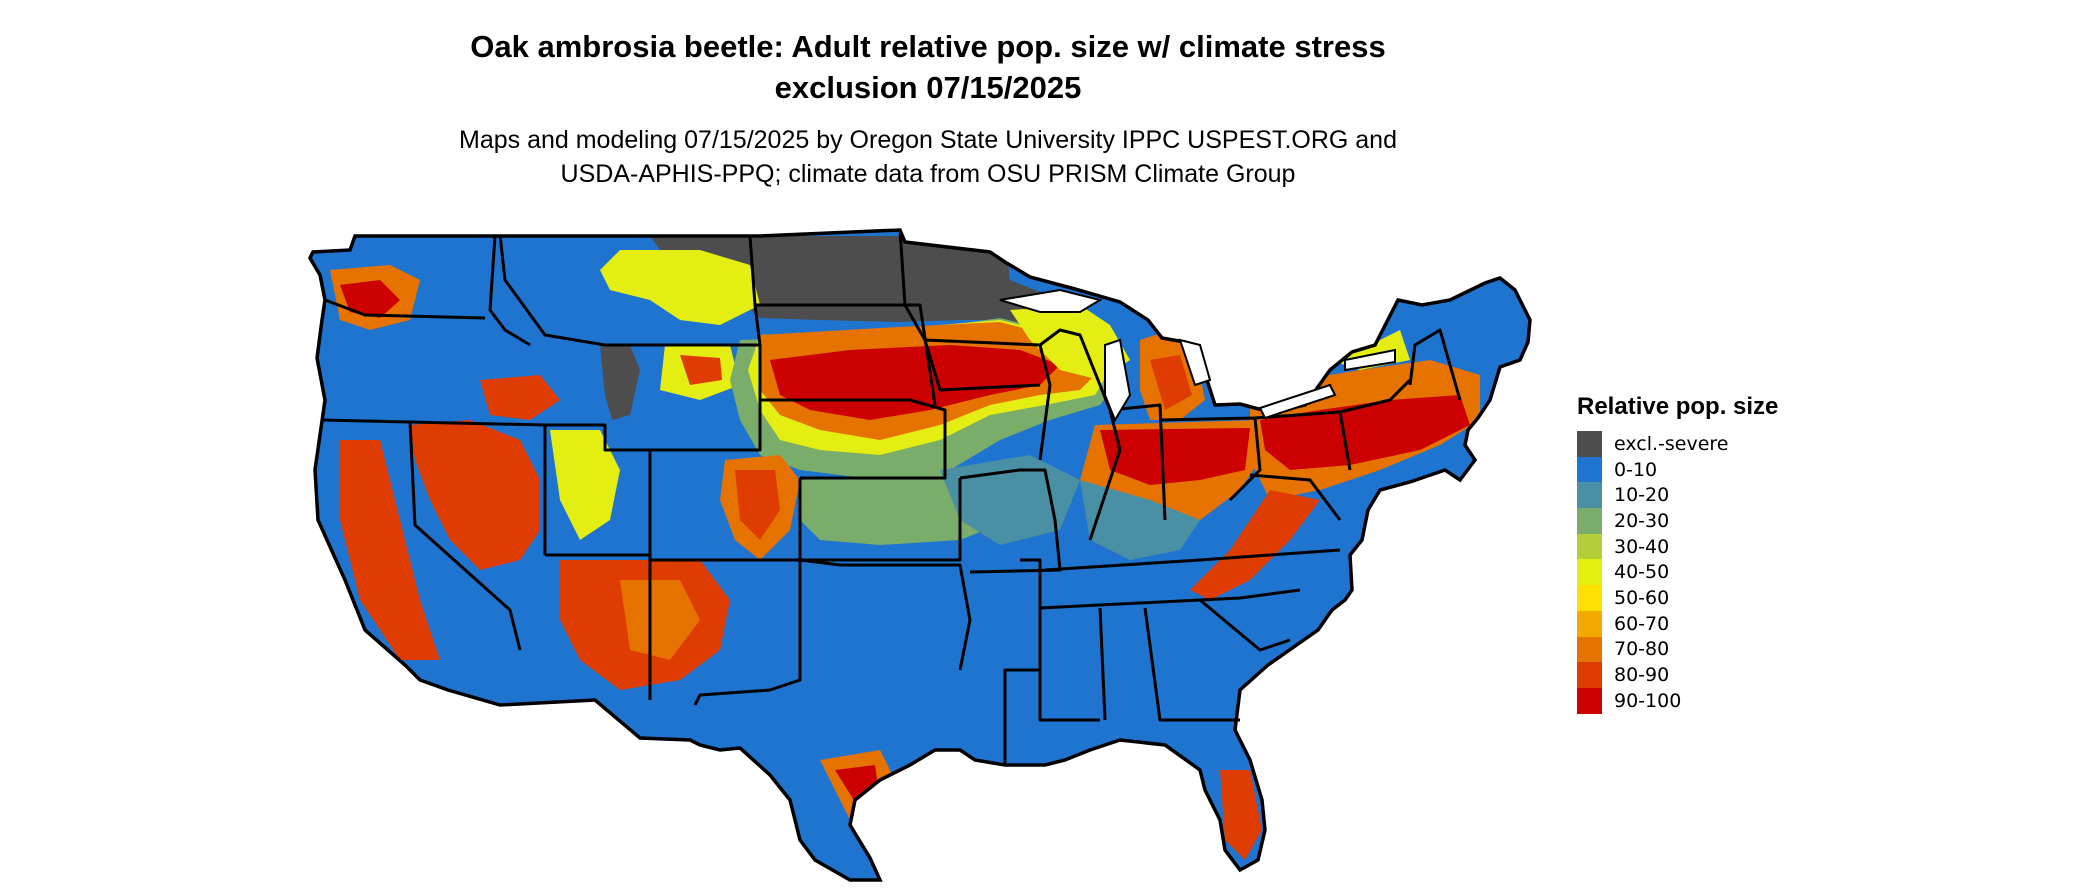 The image size is (2100, 892). Describe the element at coordinates (1642, 495) in the screenshot. I see `legend-label: 10-20` at that location.